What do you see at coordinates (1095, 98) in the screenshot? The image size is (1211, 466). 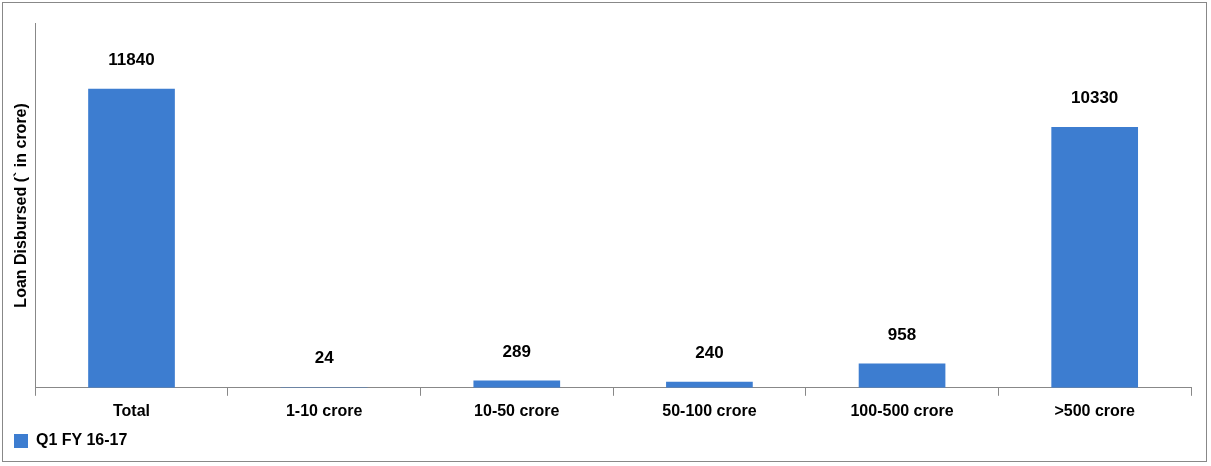 I see `data-label: 10330` at bounding box center [1095, 98].